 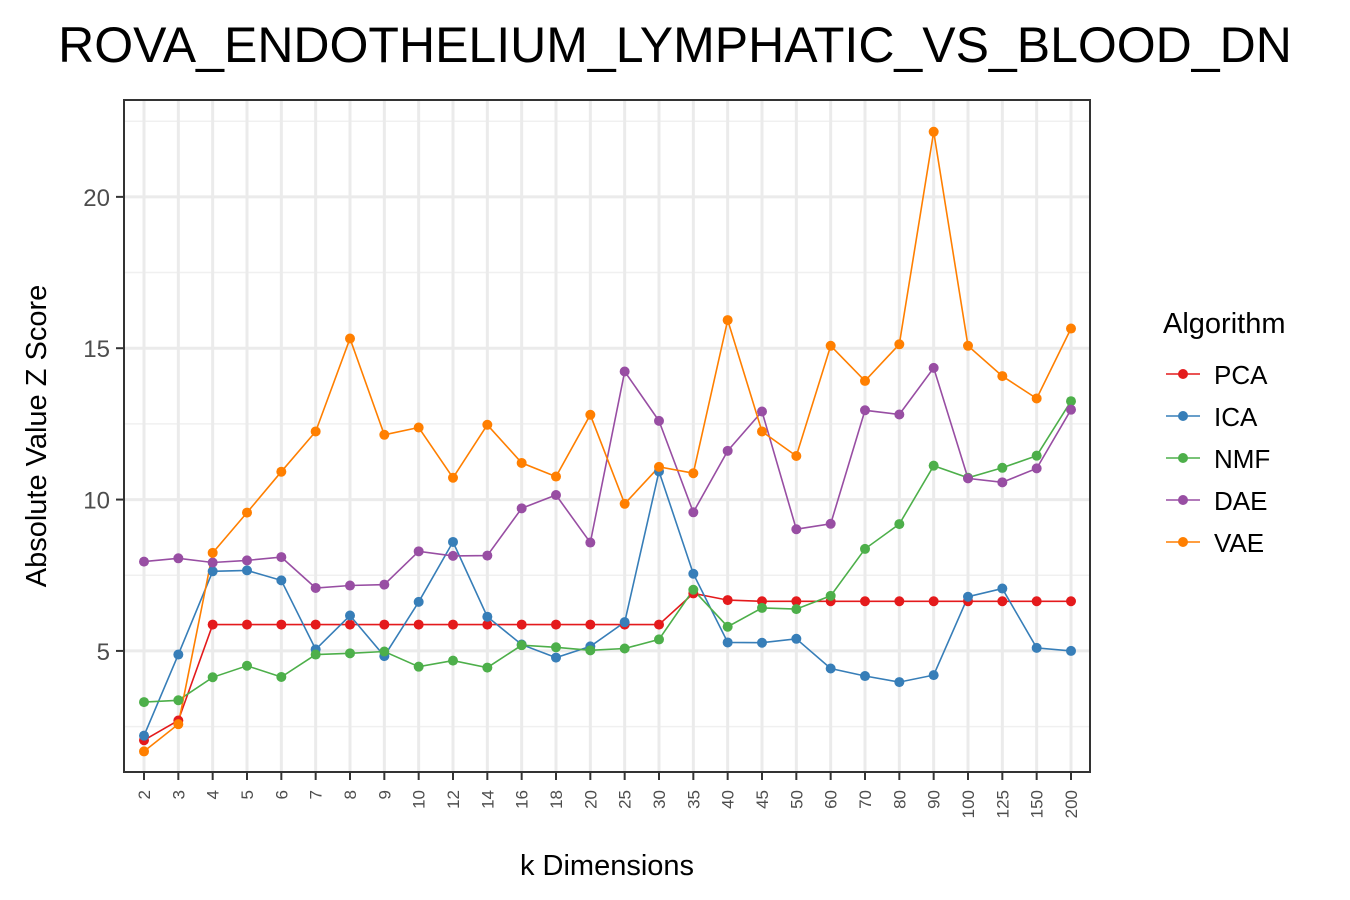 What do you see at coordinates (728, 799) in the screenshot?
I see `x-tick-label: 40` at bounding box center [728, 799].